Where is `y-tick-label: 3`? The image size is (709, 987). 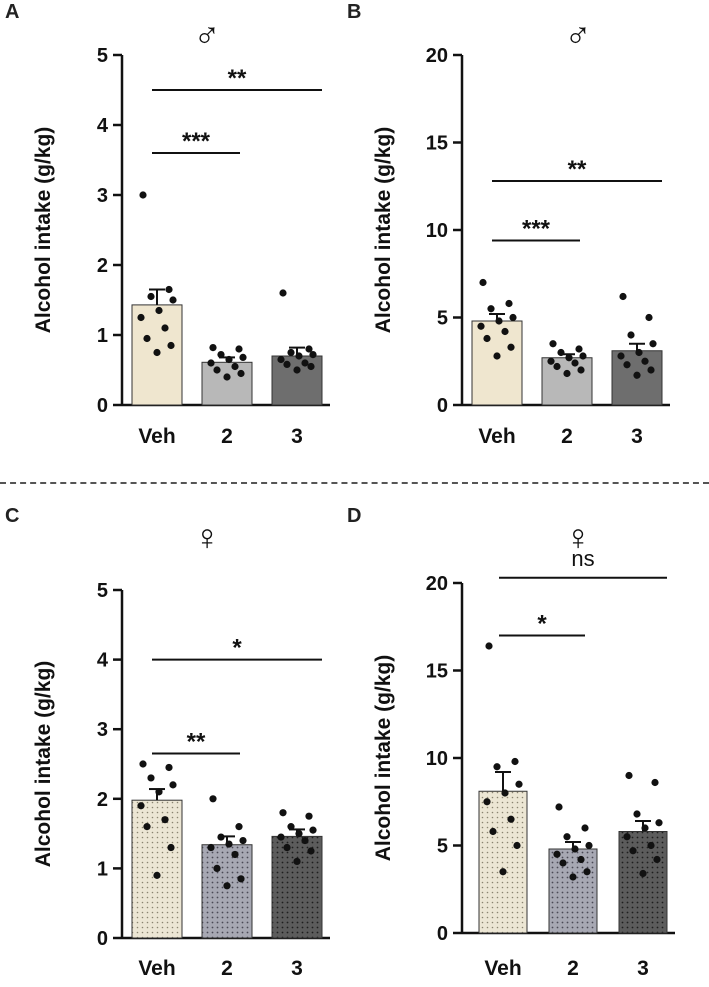
y-tick-label: 3 is located at coordinates (102, 730).